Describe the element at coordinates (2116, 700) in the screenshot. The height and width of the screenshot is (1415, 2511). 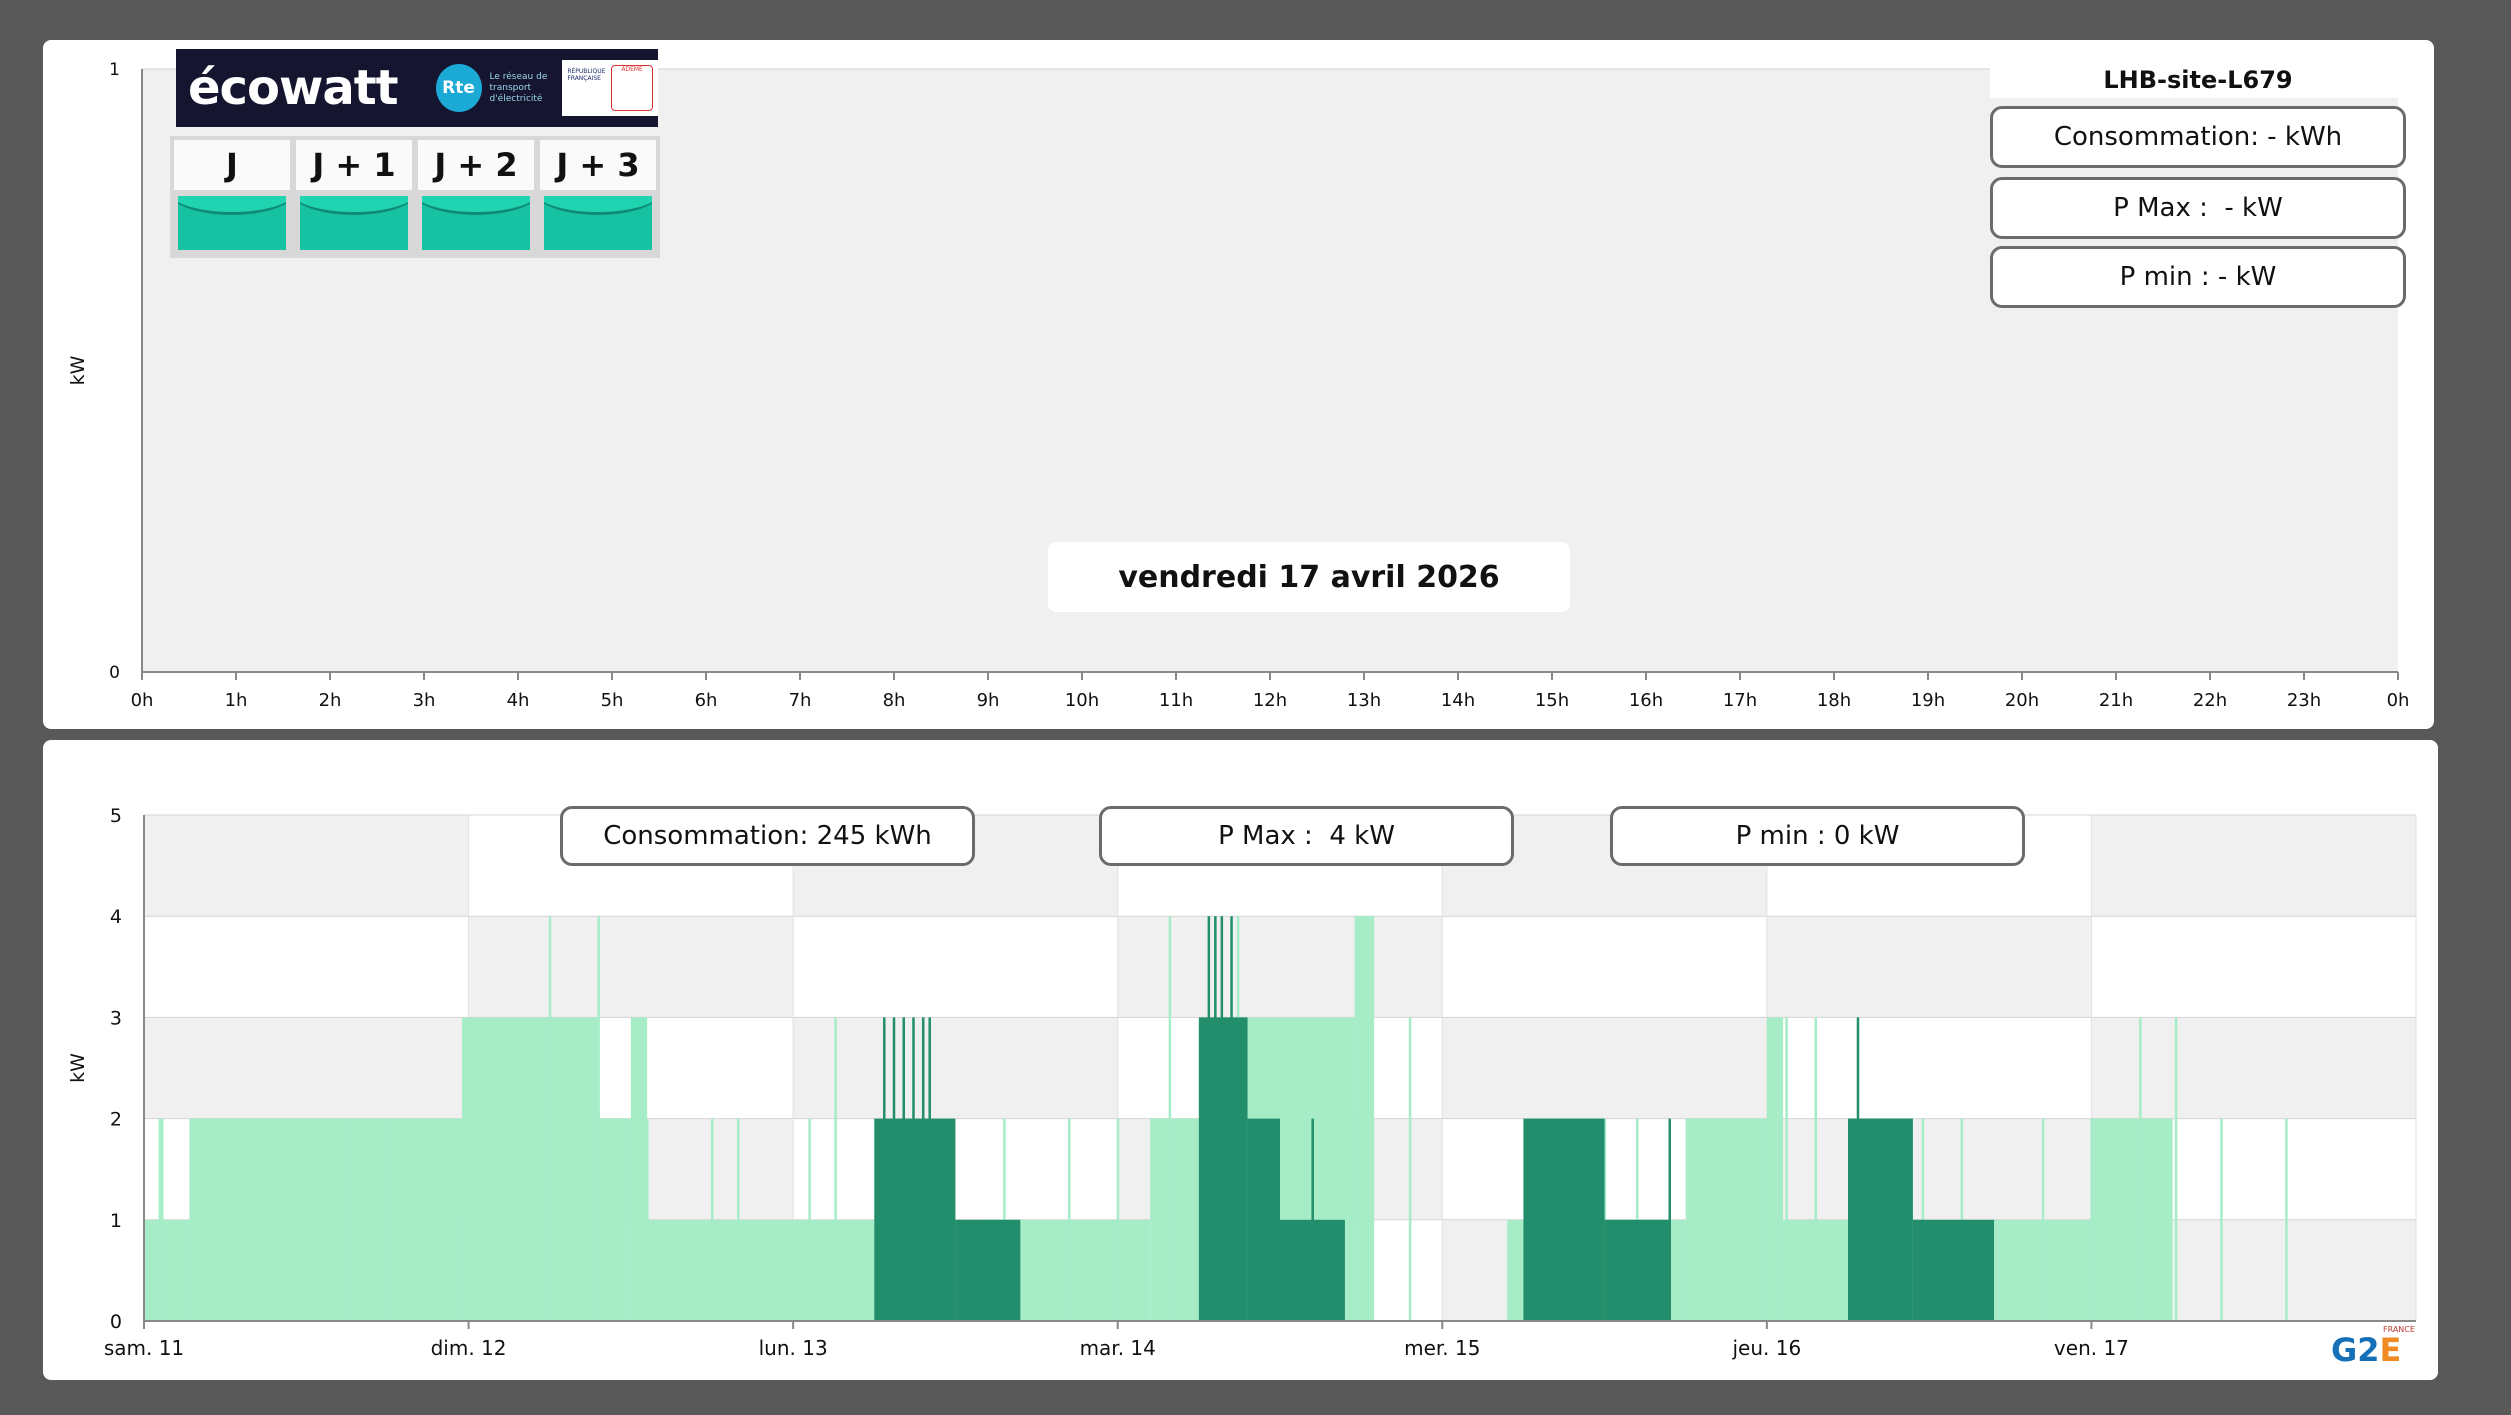
I see `x-tick-label: 21h` at that location.